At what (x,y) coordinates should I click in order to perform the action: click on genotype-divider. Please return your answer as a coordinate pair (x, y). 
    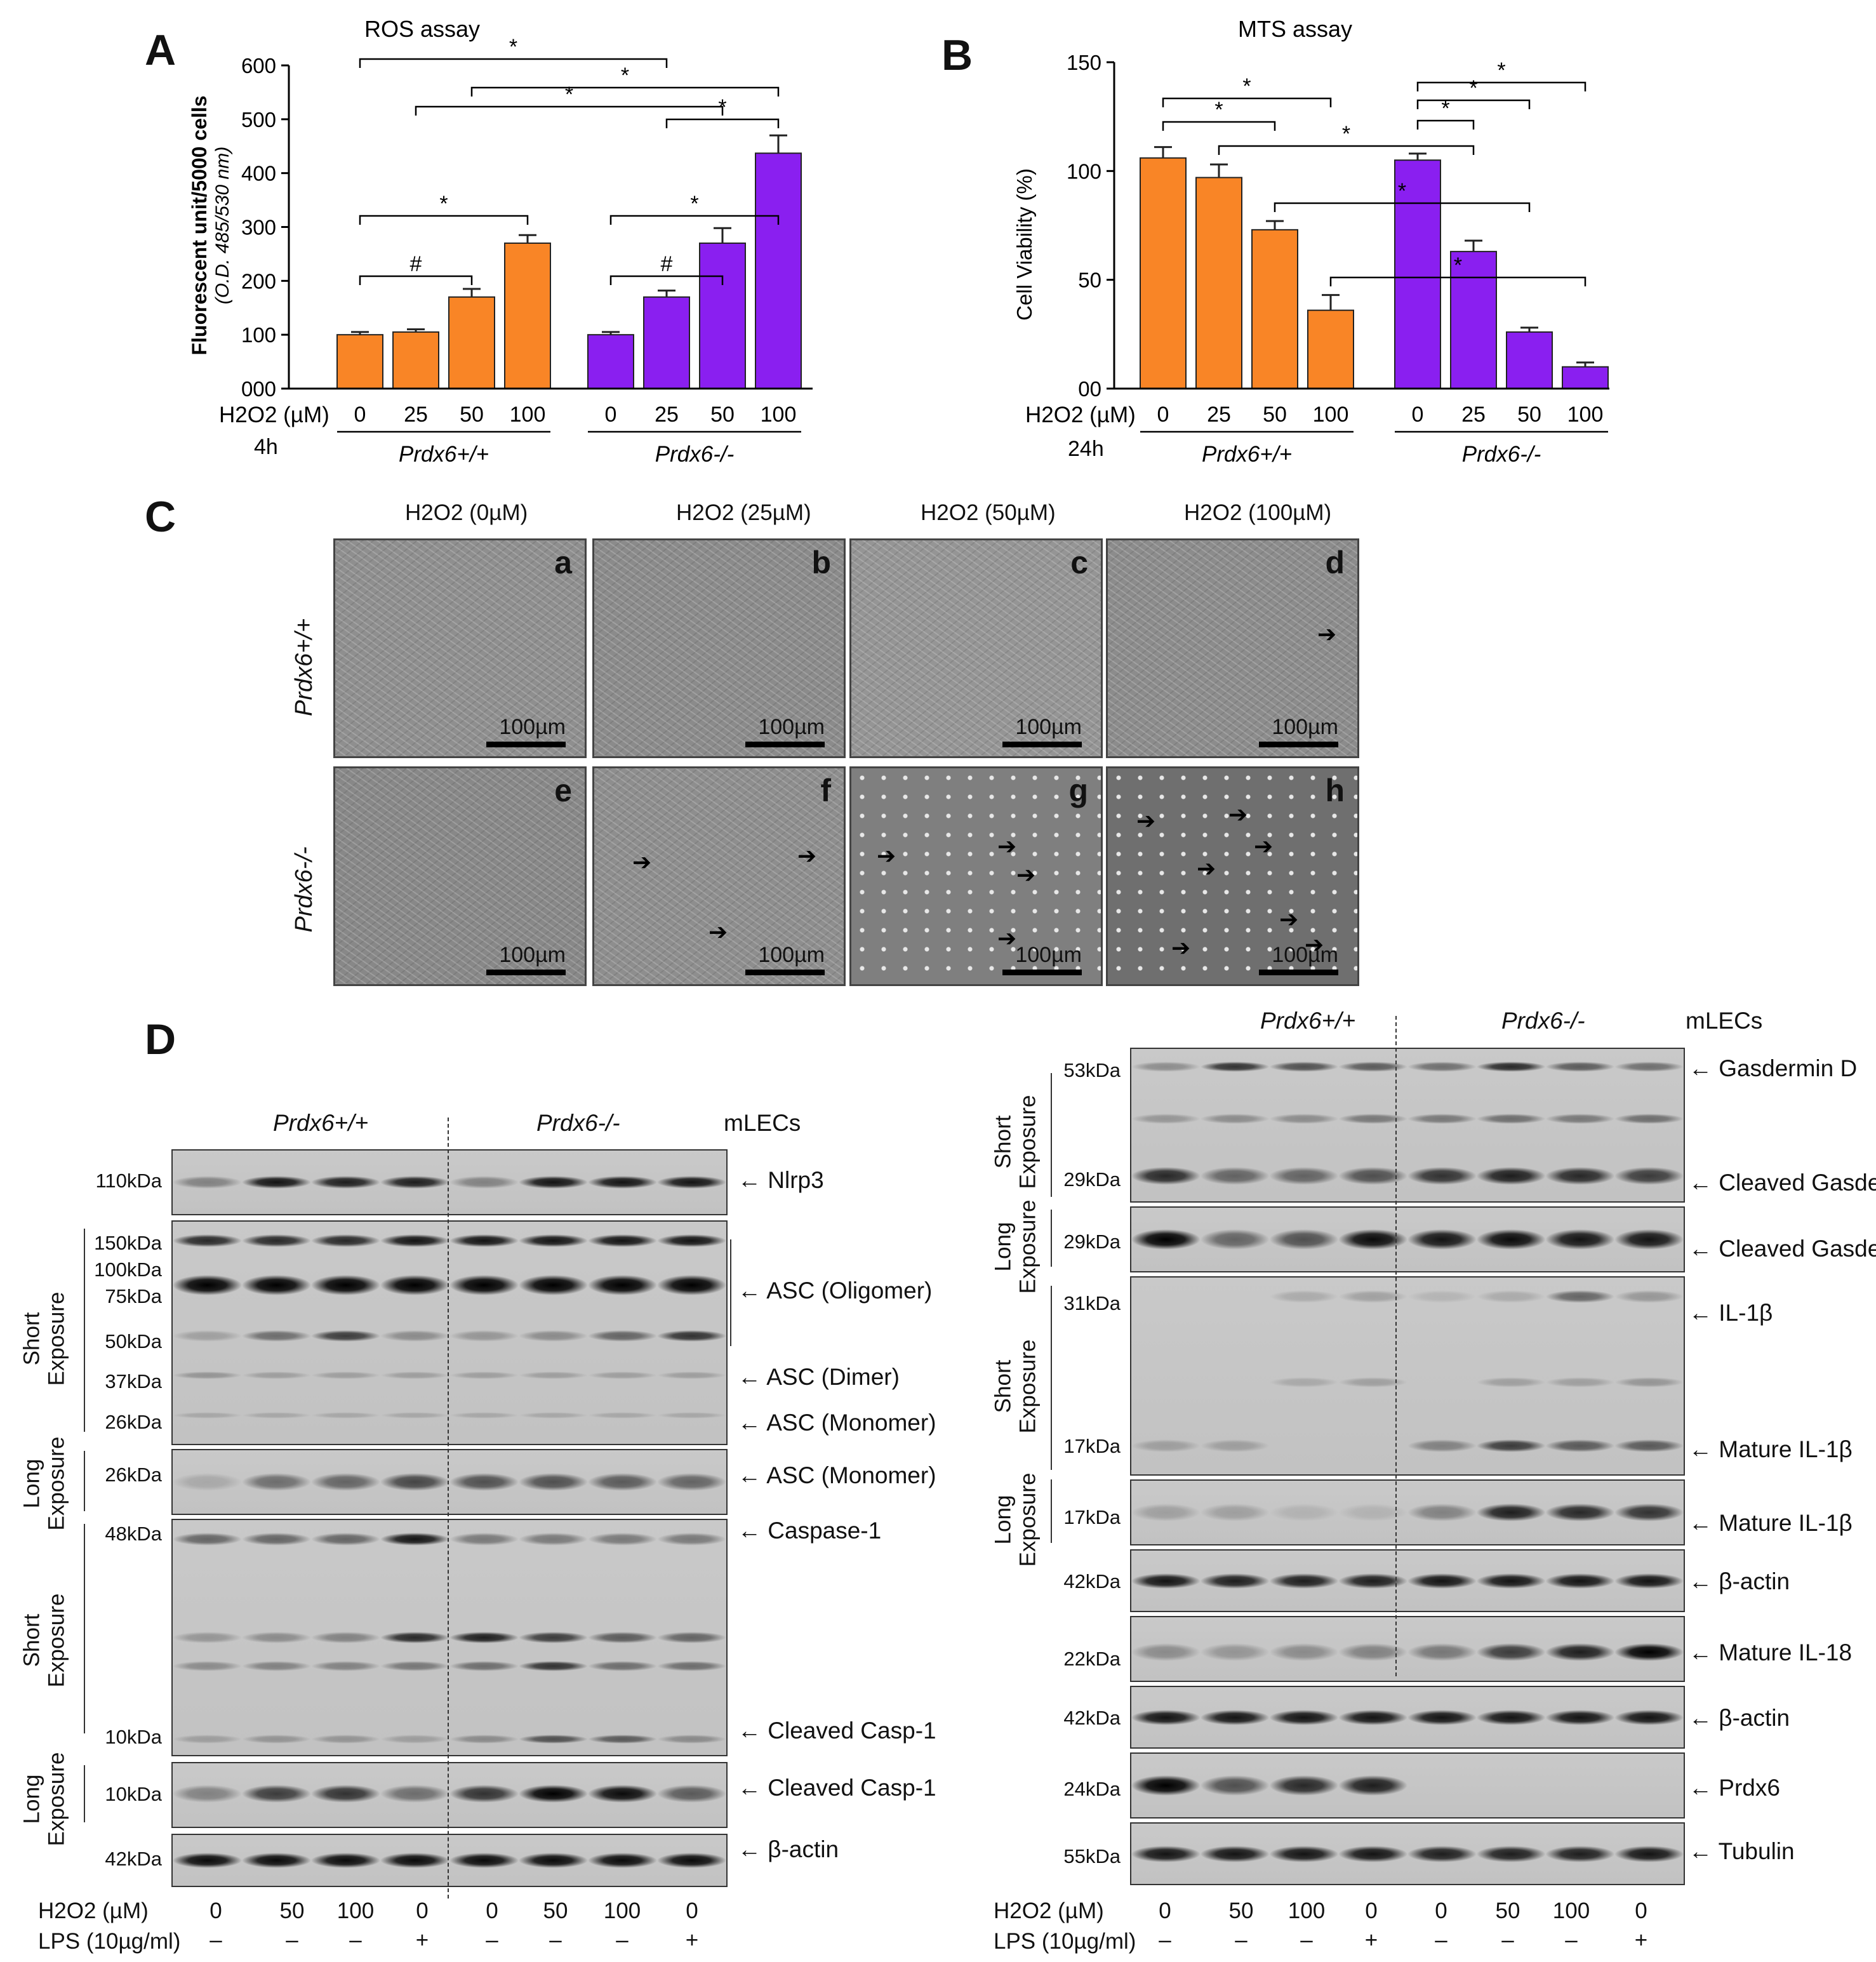
    Looking at the image, I should click on (448, 1508).